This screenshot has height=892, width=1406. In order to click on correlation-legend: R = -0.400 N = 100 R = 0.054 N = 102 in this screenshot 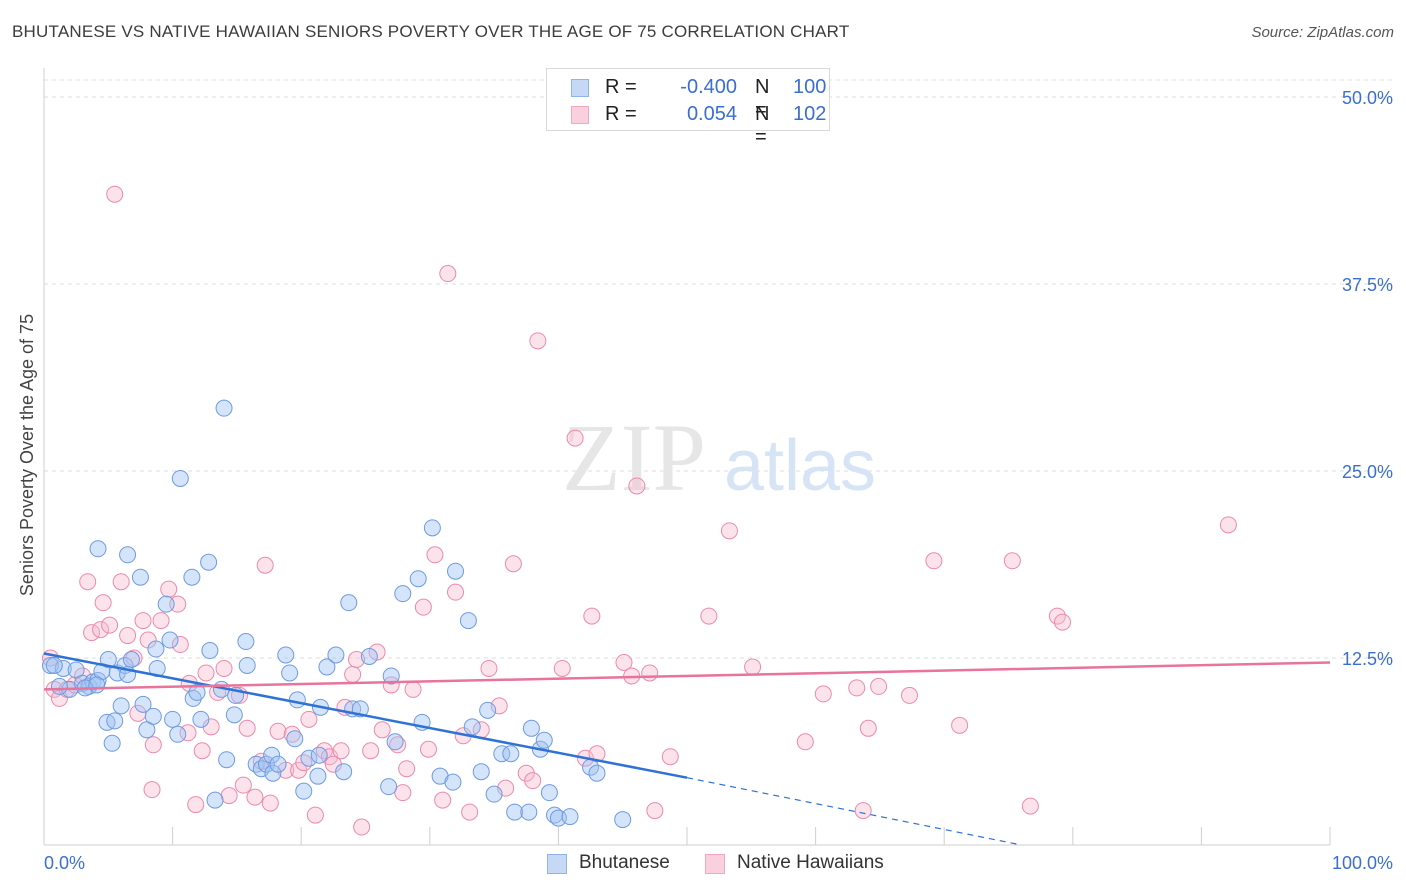, I will do `click(688, 108)`.